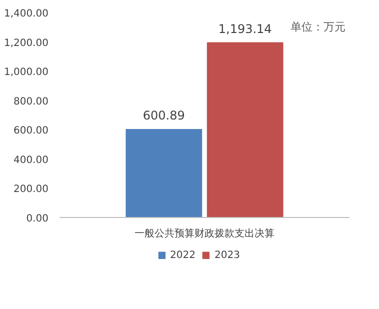 The image size is (379, 309). I want to click on y-tick-label: 0.00, so click(37, 219).